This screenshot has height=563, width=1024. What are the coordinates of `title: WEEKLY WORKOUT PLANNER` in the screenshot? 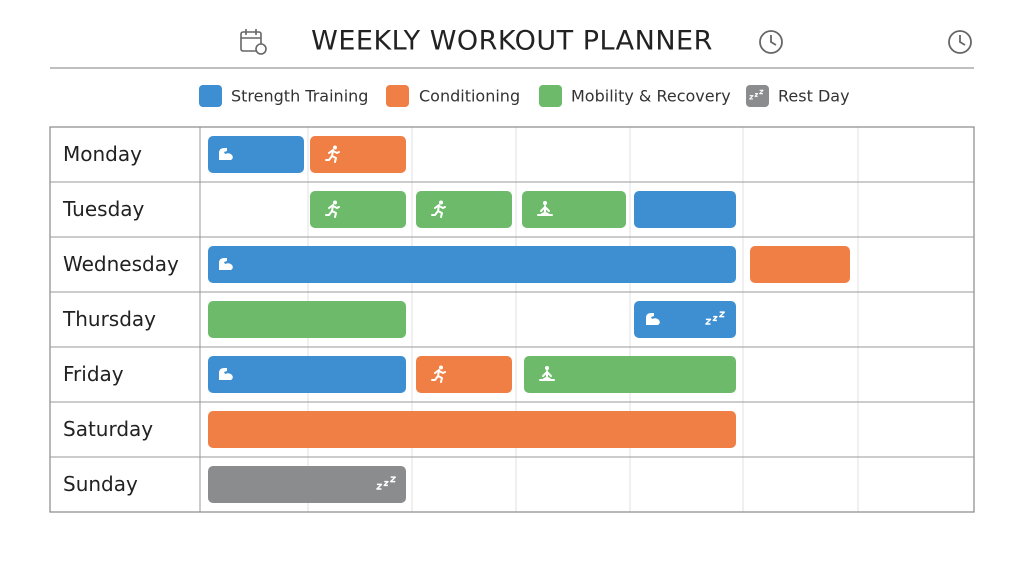 It's located at (512, 41).